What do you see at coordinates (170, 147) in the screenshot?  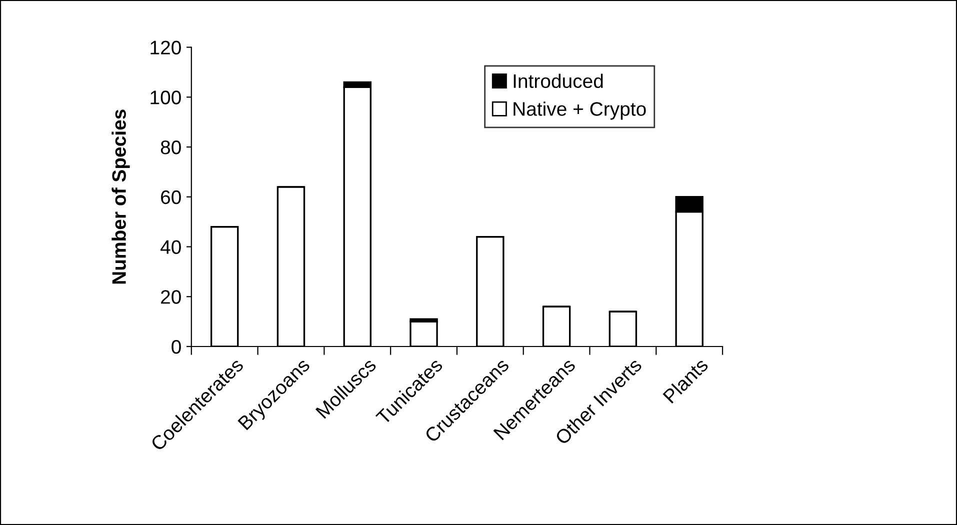 I see `y-tick-label: 80` at bounding box center [170, 147].